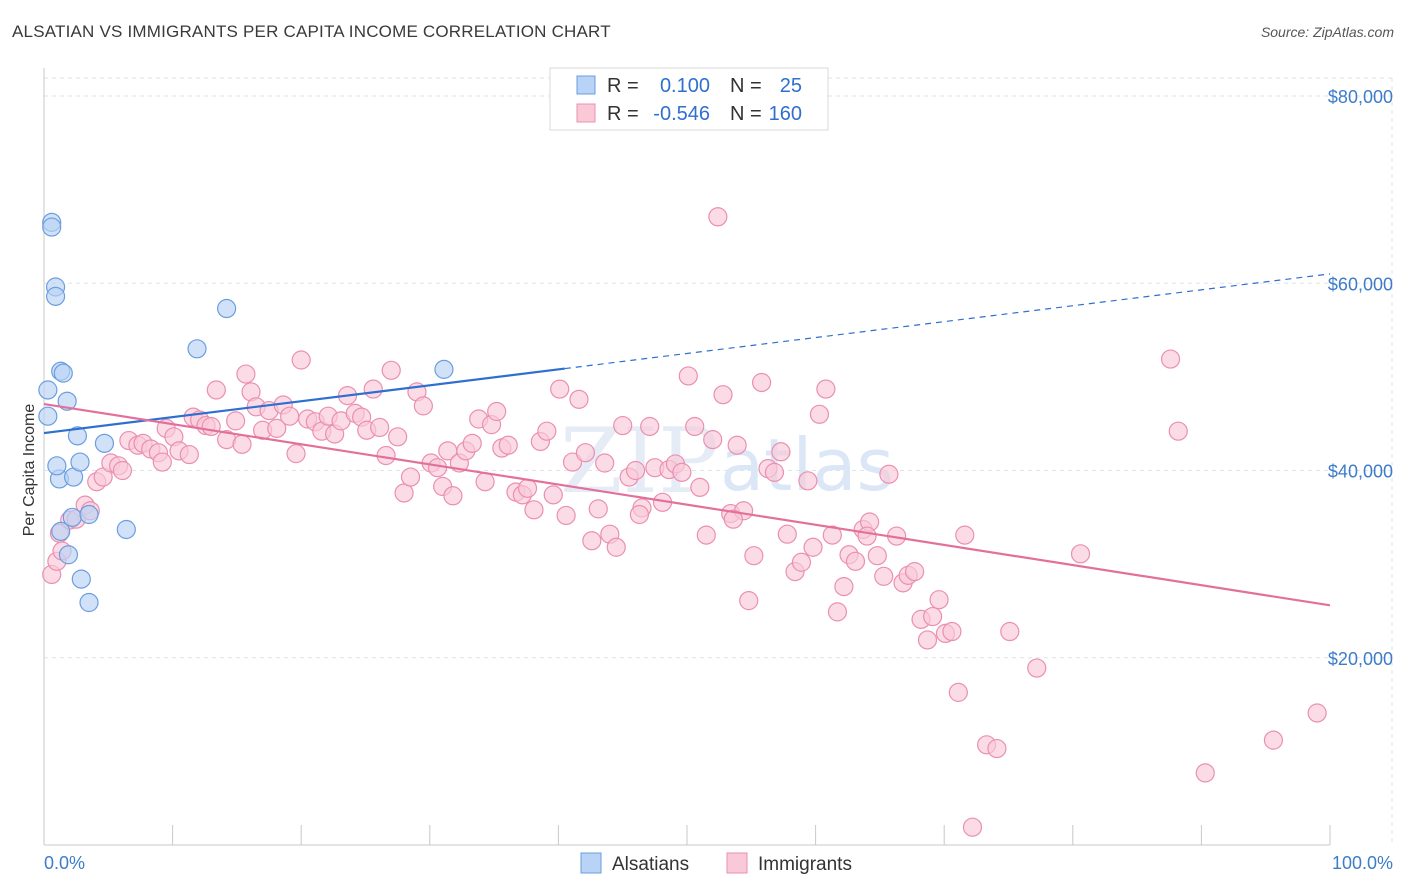 The width and height of the screenshot is (1406, 892). What do you see at coordinates (746, 114) in the screenshot?
I see `legend-n-label-2: N =` at bounding box center [746, 114].